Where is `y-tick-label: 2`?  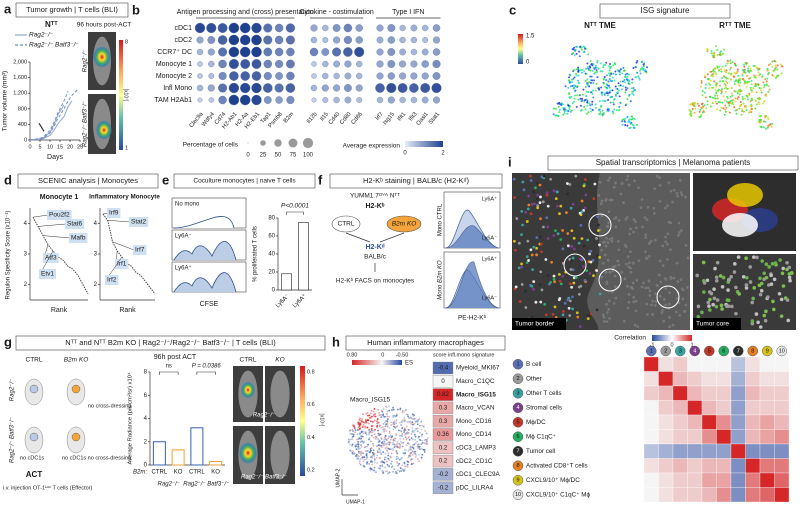
y-tick-label: 2 is located at coordinates (146, 442).